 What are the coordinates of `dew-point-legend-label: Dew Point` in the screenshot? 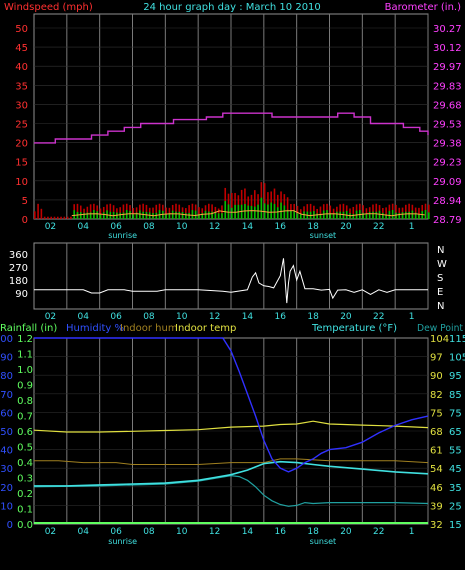 It's located at (440, 328).